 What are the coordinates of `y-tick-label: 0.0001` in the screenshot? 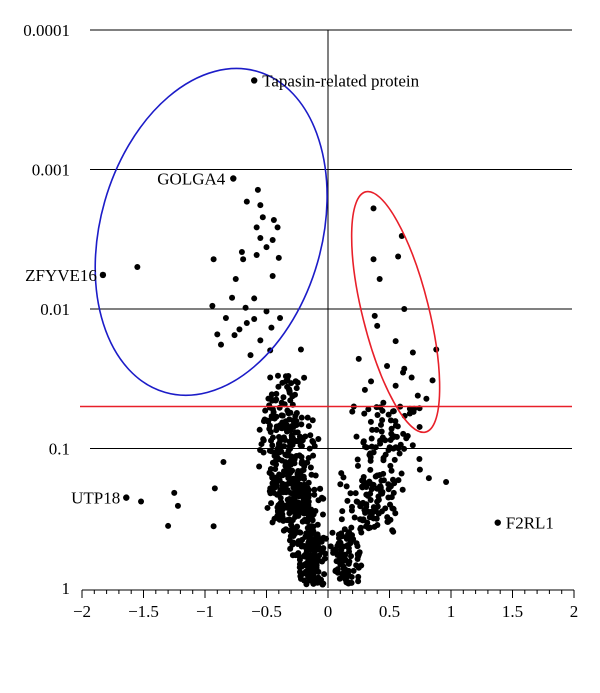 It's located at (46, 30).